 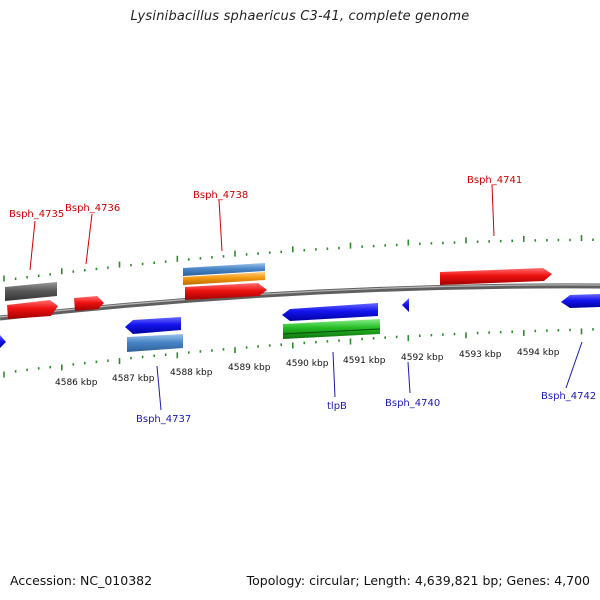 I want to click on gene-label-bsph-4738: Bsph_4738, so click(x=220, y=195).